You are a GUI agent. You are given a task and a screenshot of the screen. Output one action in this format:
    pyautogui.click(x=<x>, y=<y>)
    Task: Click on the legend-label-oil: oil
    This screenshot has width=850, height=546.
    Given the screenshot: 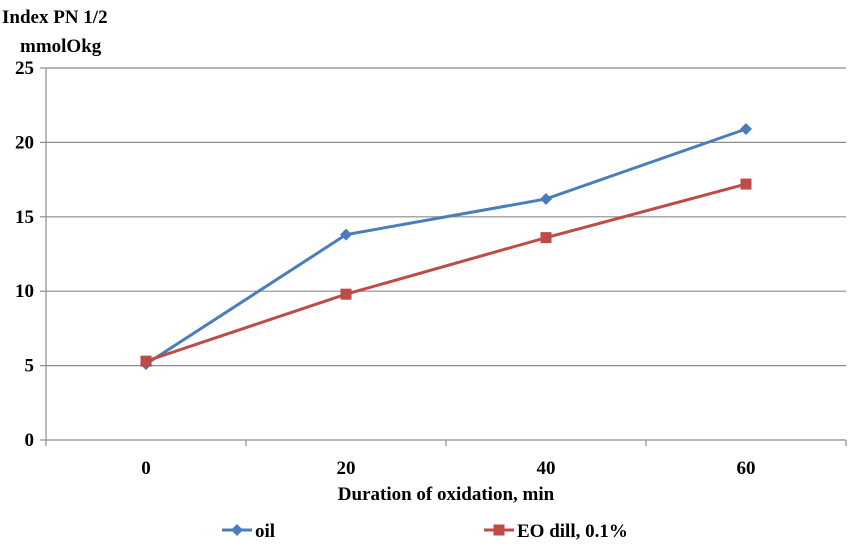 What is the action you would take?
    pyautogui.click(x=265, y=531)
    